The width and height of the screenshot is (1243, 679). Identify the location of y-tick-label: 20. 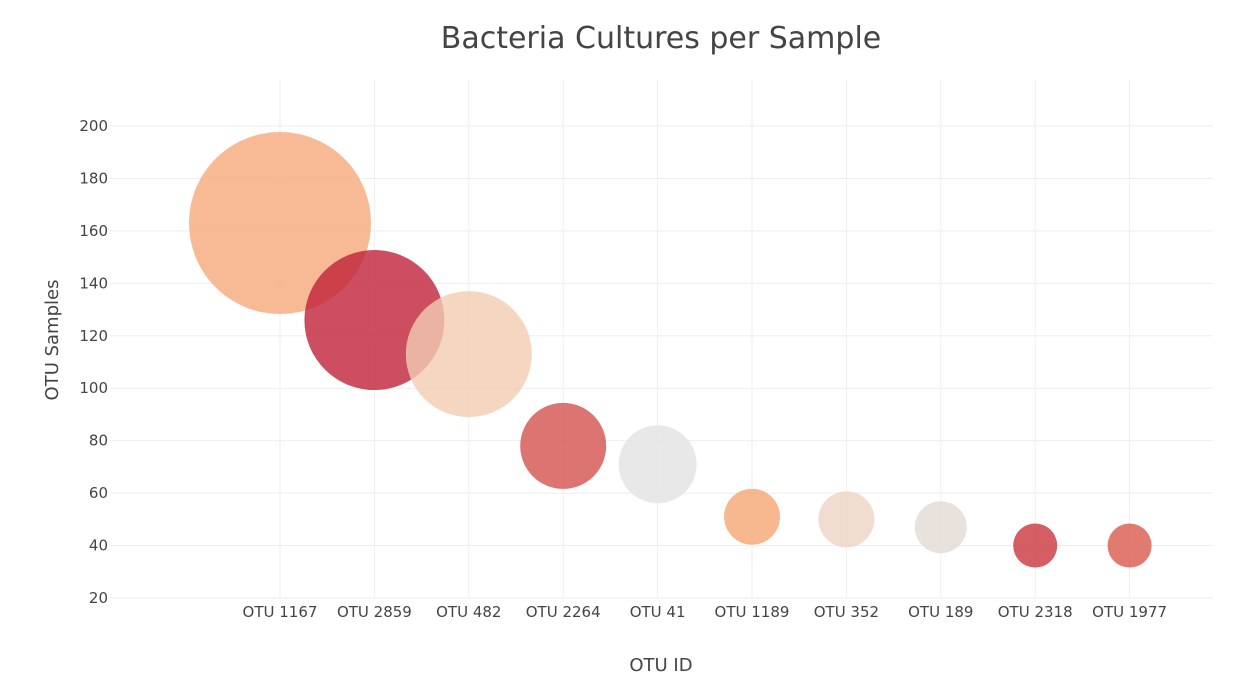
(98, 598).